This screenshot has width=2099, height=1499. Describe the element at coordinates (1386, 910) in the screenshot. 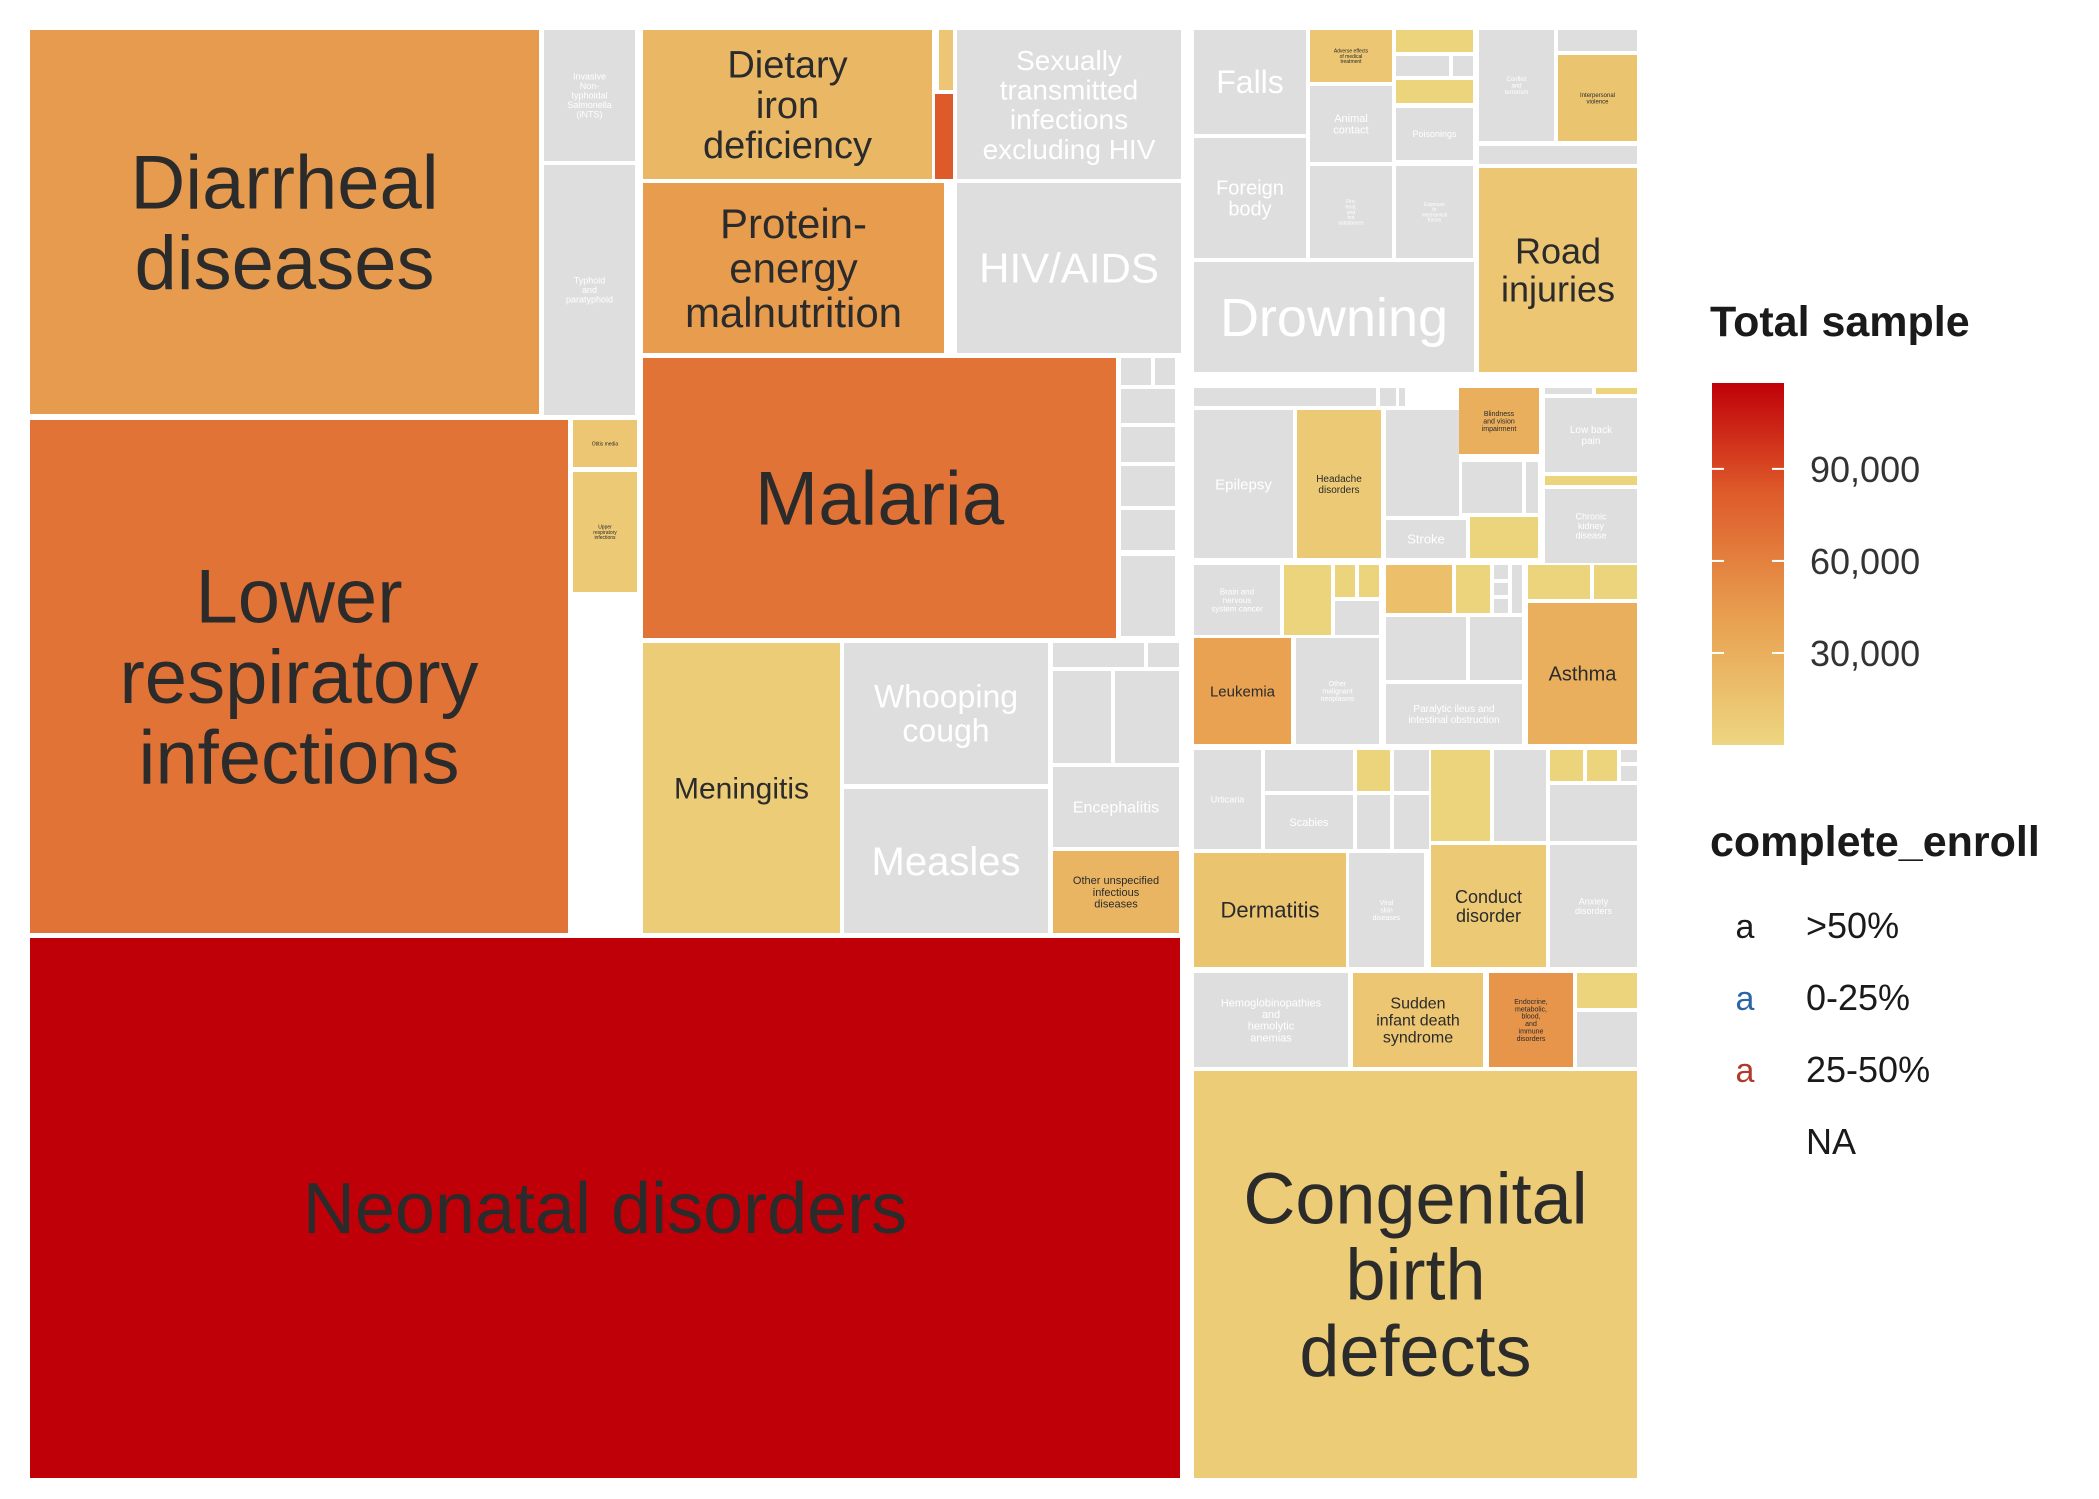

I see `tile-viral-skin-diseases: Viral skin diseases` at that location.